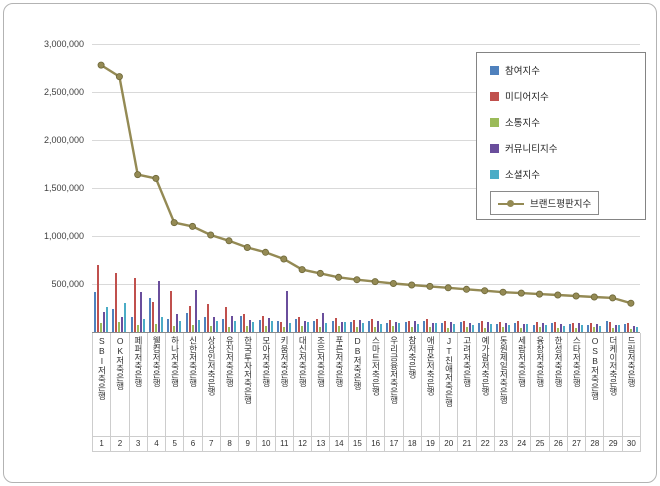 The image size is (660, 486). I want to click on legend-label: 브랜드평판지수, so click(561, 204).